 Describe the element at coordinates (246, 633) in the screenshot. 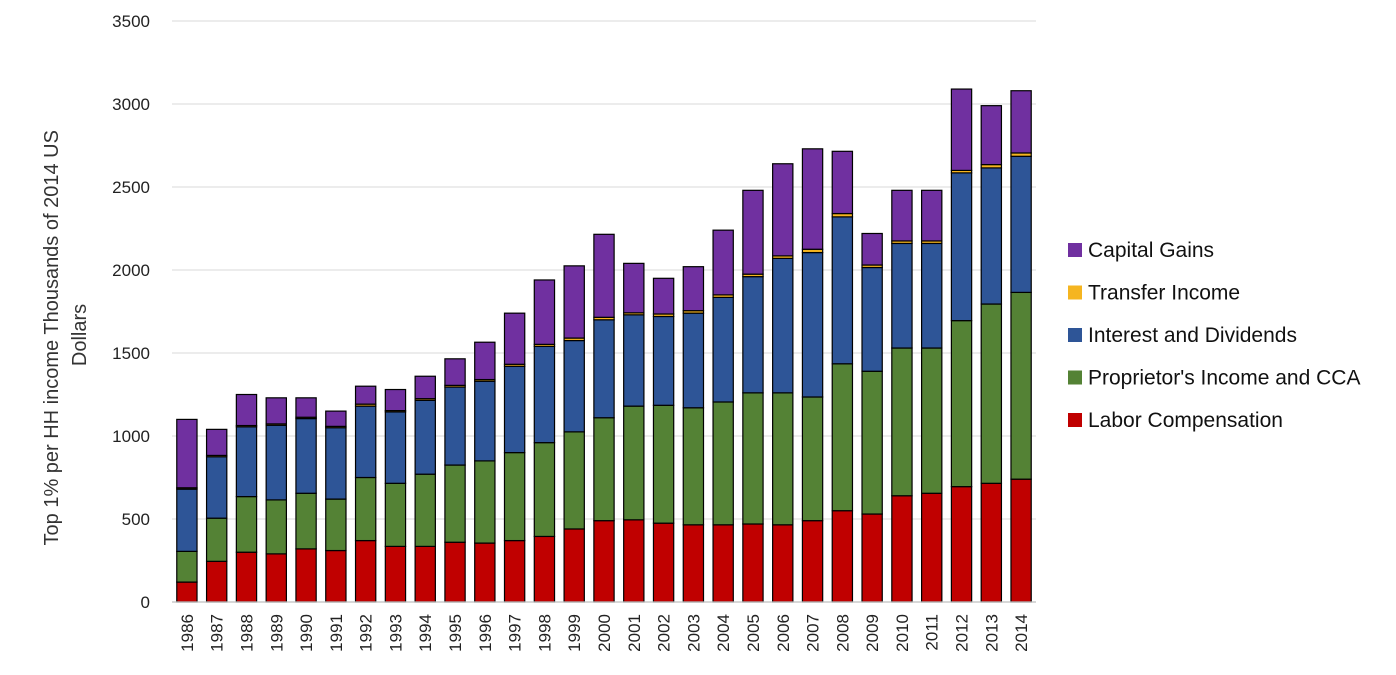

I see `x-tick-label: 1988` at that location.